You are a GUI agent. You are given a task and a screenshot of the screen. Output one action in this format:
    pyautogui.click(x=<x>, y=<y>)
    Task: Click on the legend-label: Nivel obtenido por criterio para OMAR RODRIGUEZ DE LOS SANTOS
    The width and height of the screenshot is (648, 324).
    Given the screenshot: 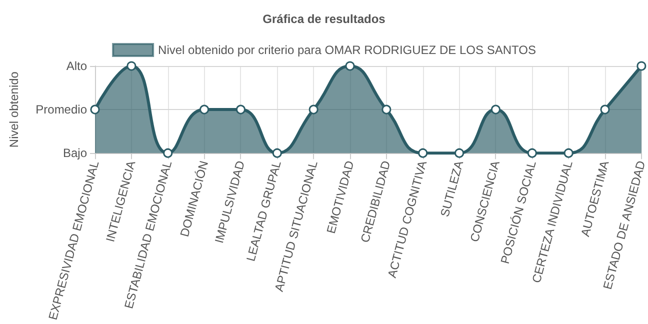 What is the action you would take?
    pyautogui.click(x=347, y=50)
    